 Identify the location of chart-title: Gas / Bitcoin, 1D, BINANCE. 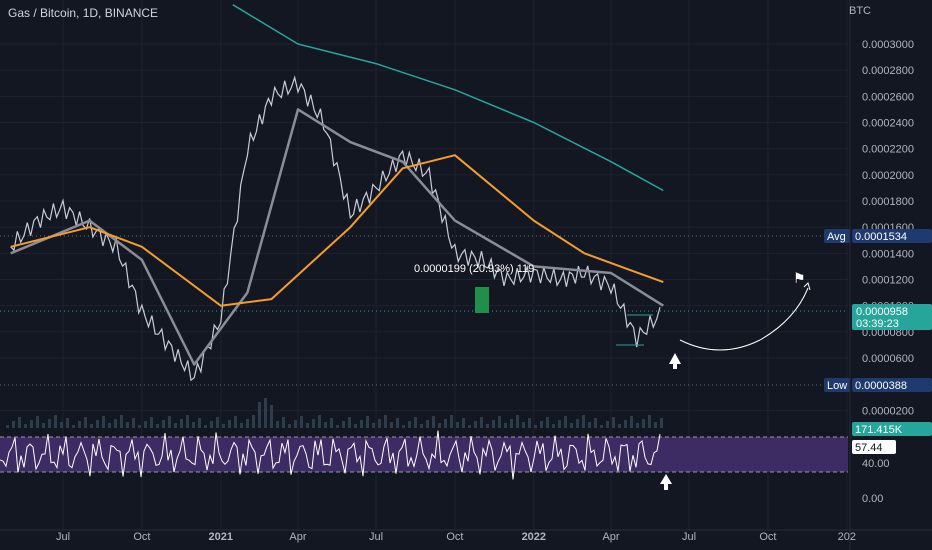
(83, 13).